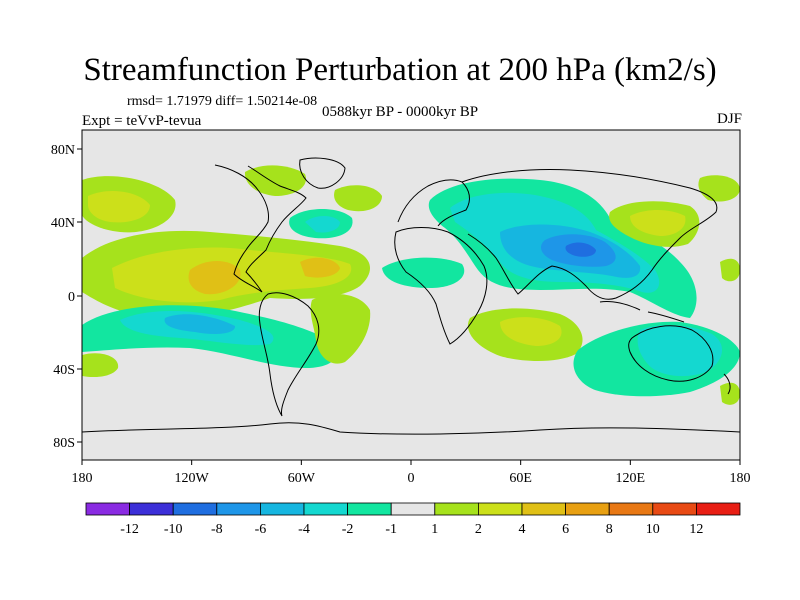  Describe the element at coordinates (413, 519) in the screenshot. I see `colorbar: -12 -10 -8 -6 -4 -2 -1 1 2 4 6 8 10 12` at that location.